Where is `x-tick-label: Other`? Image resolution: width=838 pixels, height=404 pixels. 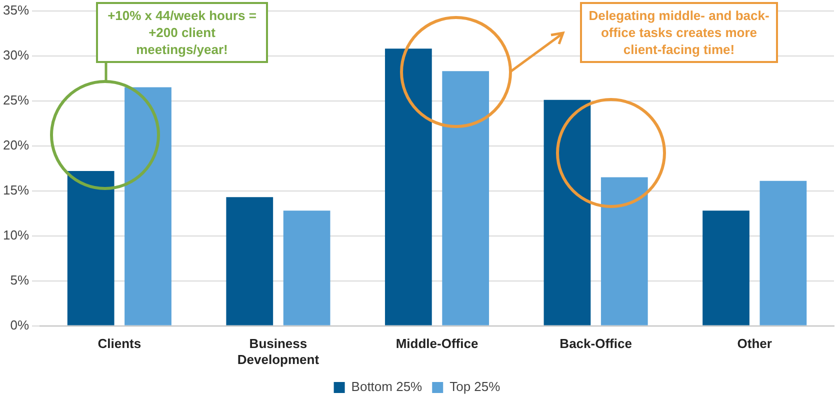 x-tick-label: Other is located at coordinates (754, 344).